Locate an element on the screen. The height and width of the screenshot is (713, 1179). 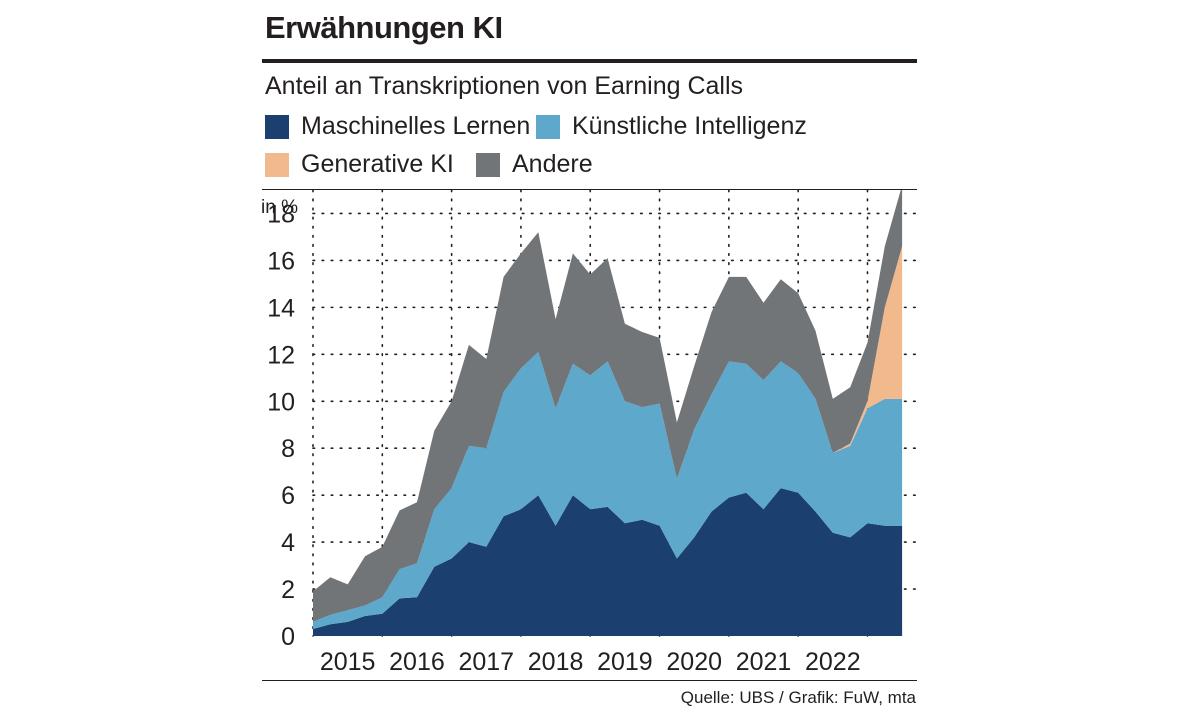
y-tick-label-4: 4 is located at coordinates (288, 543).